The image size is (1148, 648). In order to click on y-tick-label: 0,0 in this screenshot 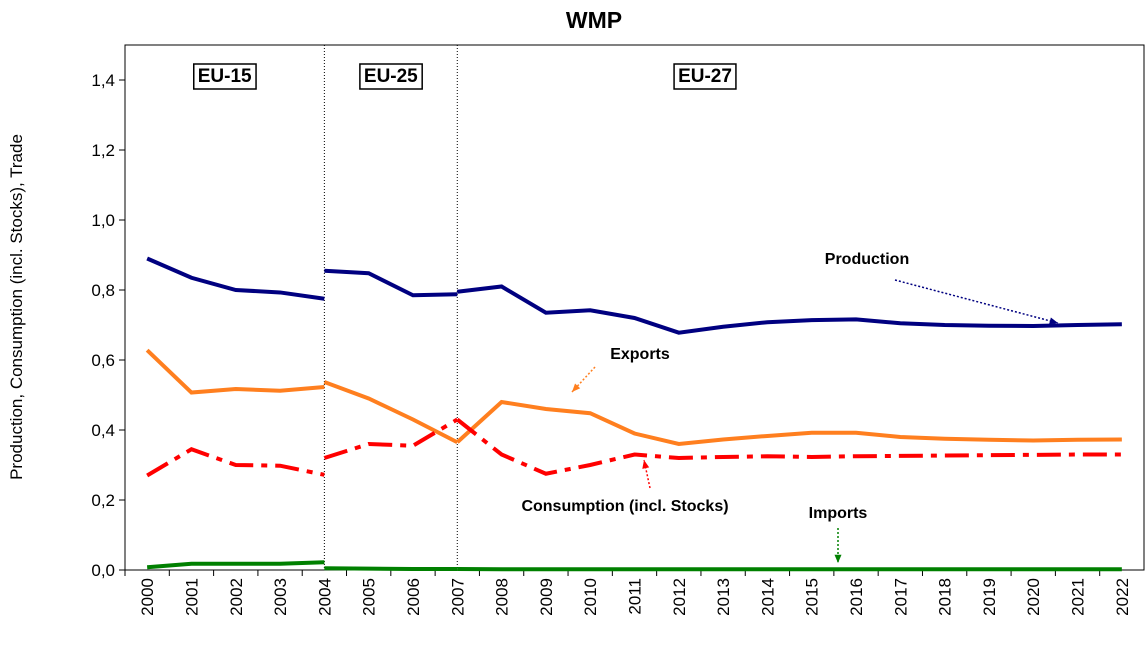, I will do `click(103, 570)`.